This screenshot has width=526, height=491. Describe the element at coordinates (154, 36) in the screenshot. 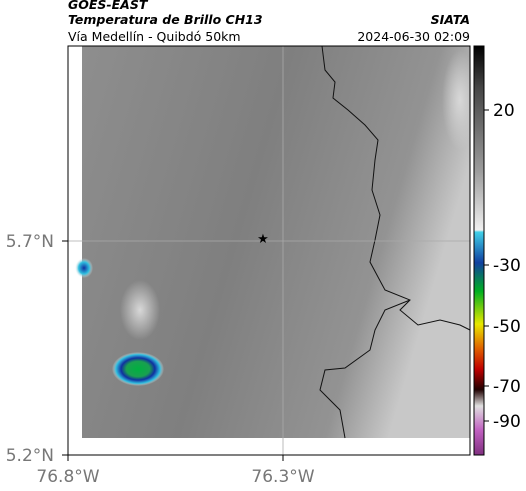

I see `subtitle: Vía Medellín - Quibdó 50km` at that location.